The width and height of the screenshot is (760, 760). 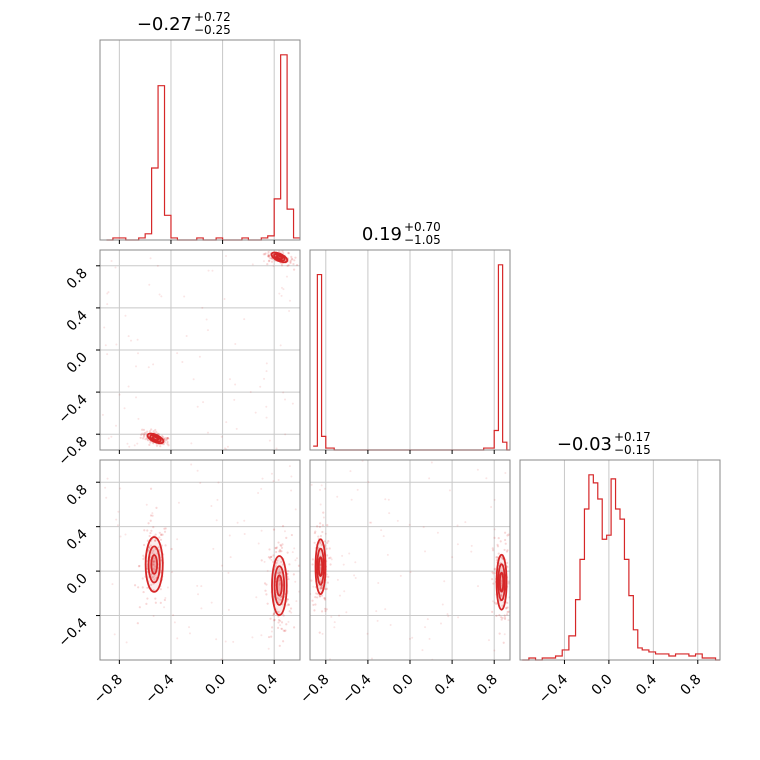 I want to click on param-title-2: −0.03 +0.17−0.15, so click(x=604, y=443).